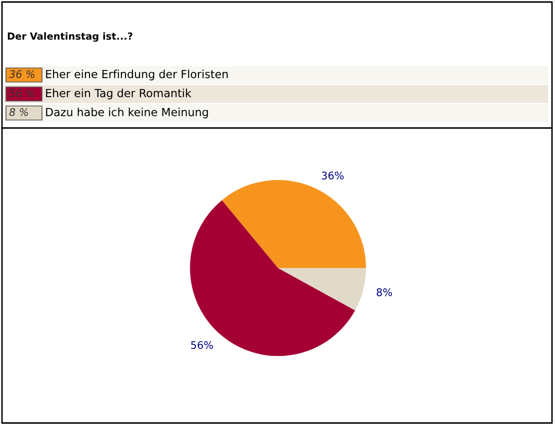 This screenshot has height=426, width=555. Describe the element at coordinates (119, 94) in the screenshot. I see `legend-label: Eher ein Tag der Romantik` at that location.